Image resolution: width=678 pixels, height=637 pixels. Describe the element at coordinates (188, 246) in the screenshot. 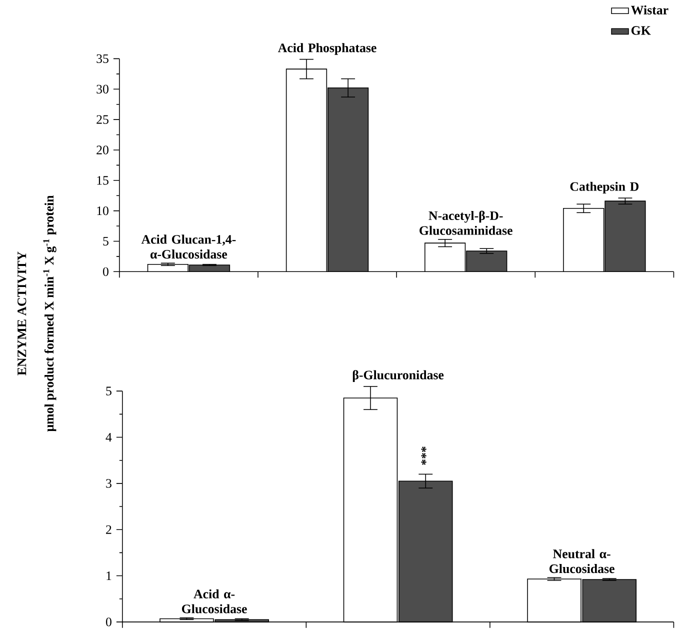

I see `x-tick-label: Acid Glucan-1,4-α-Glucosidase` at that location.